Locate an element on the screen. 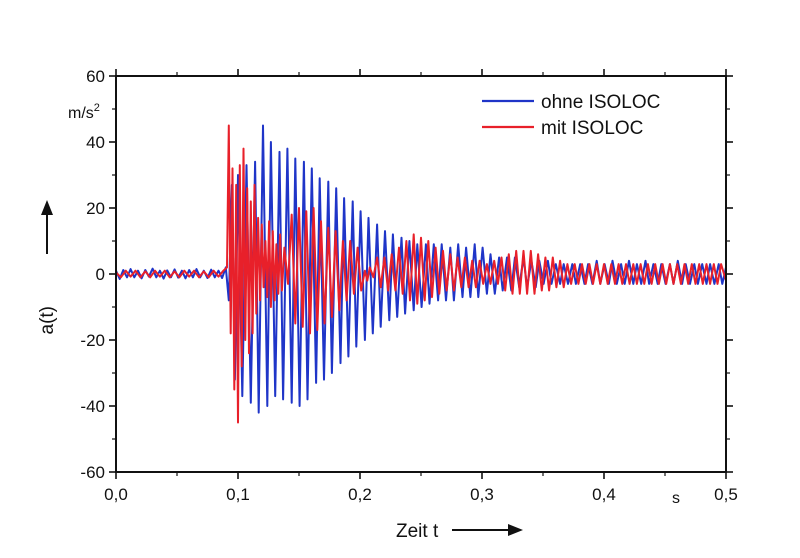 This screenshot has height=558, width=800. y-tick-label: 60 is located at coordinates (95, 76).